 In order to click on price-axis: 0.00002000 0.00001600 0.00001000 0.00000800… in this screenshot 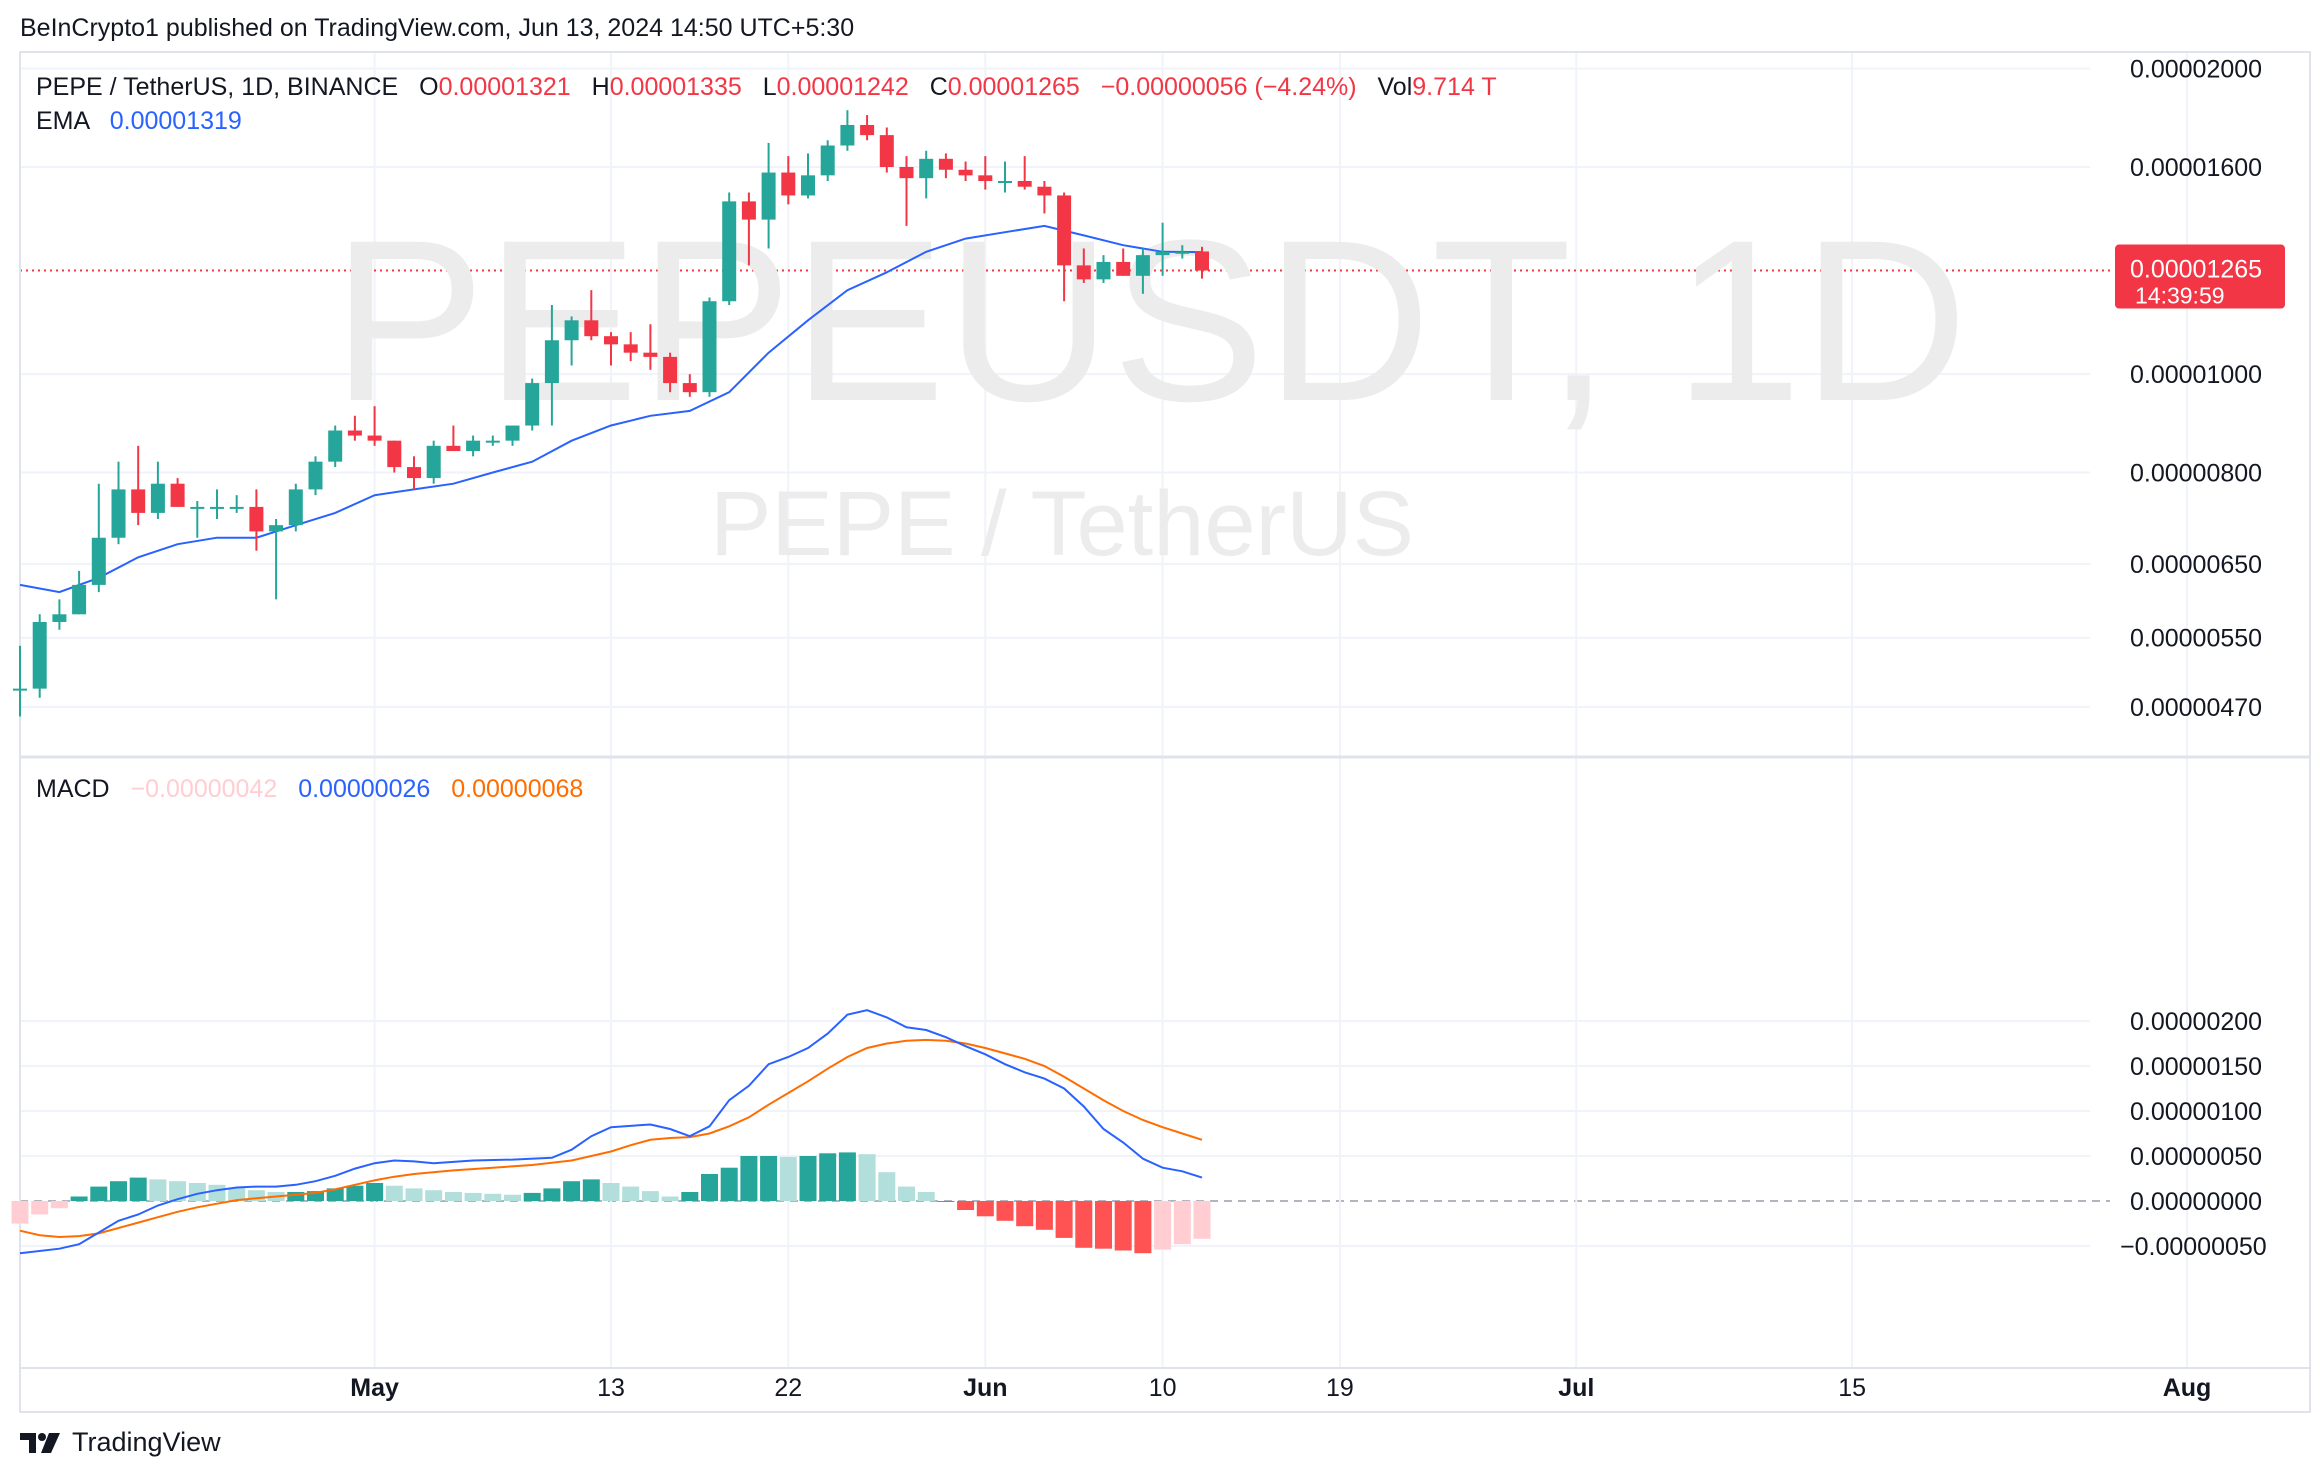, I will do `click(2193, 658)`.